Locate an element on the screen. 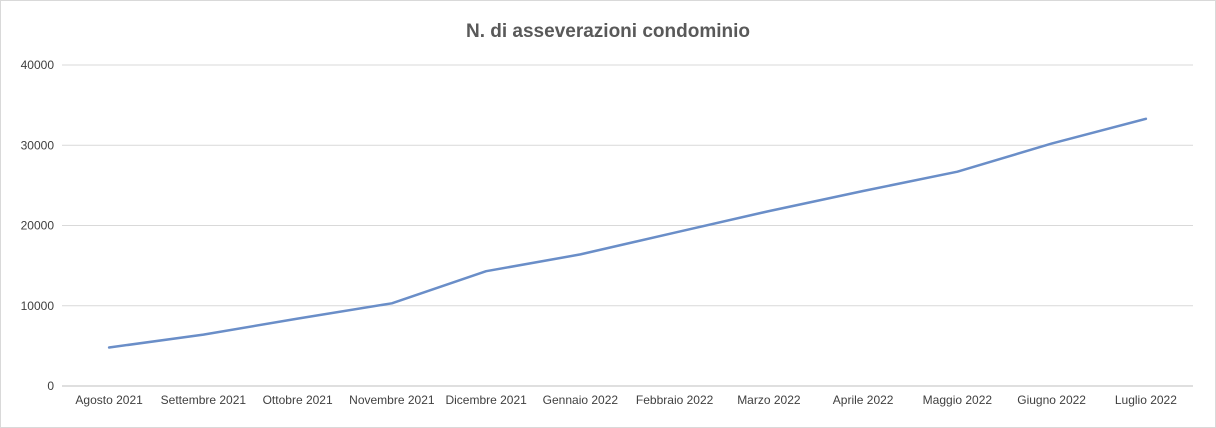 The width and height of the screenshot is (1216, 428). x-tick-label: Novembre 2021 is located at coordinates (392, 400).